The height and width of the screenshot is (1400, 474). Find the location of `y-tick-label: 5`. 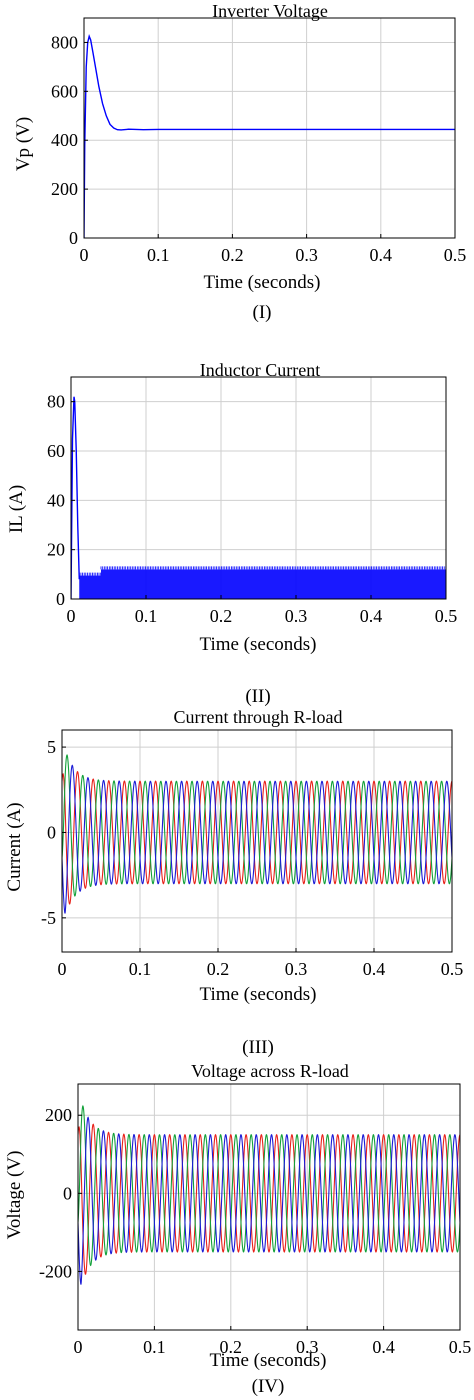

y-tick-label: 5 is located at coordinates (51, 747).